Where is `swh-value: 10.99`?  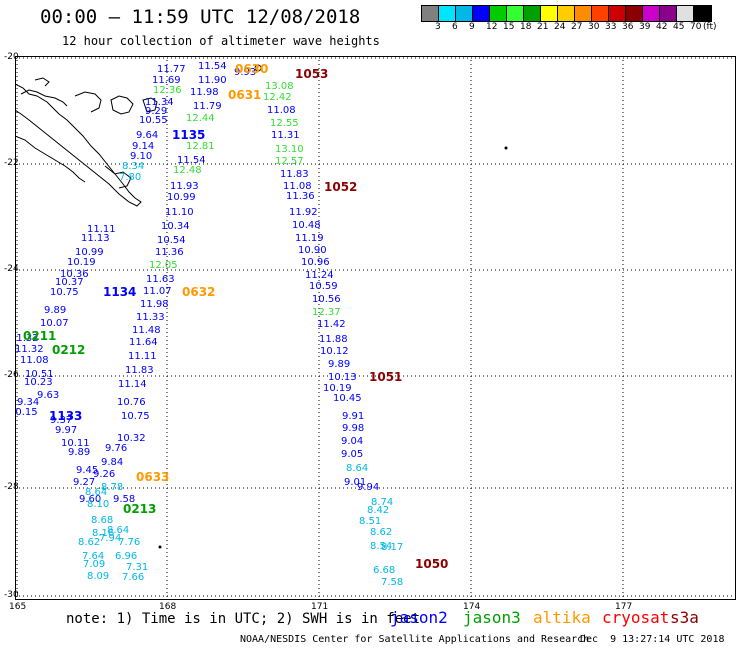 swh-value: 10.99 is located at coordinates (89, 252).